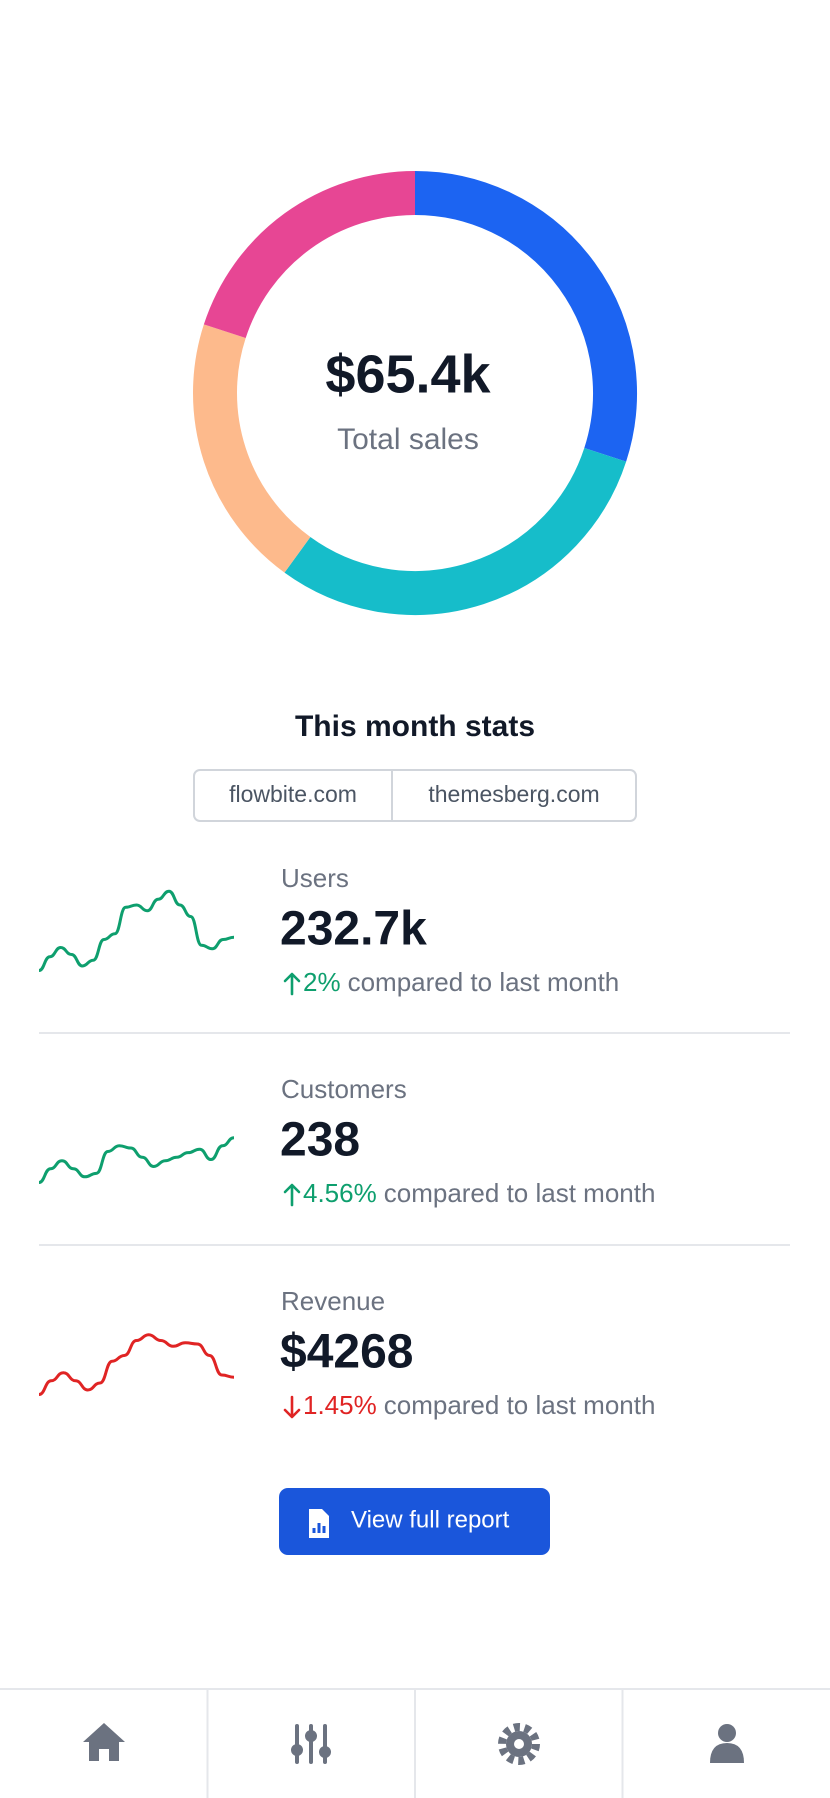  I want to click on tab-group, so click(415, 795).